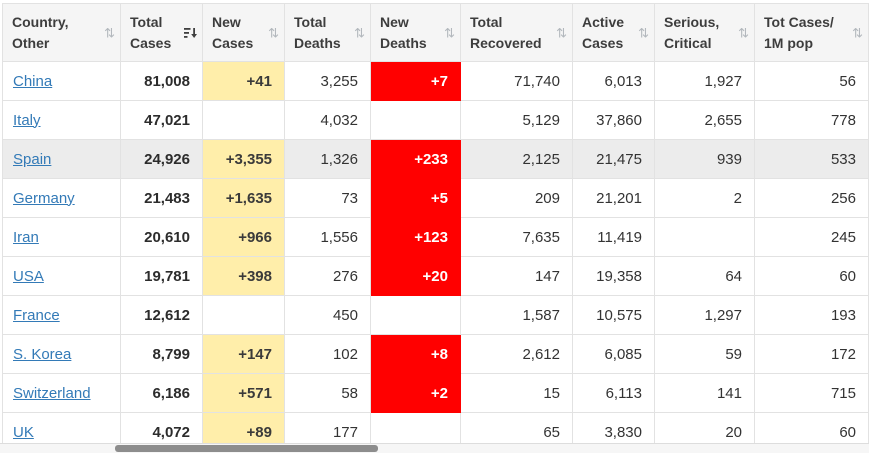  Describe the element at coordinates (190, 32) in the screenshot. I see `sort-descending-active-icon` at that location.